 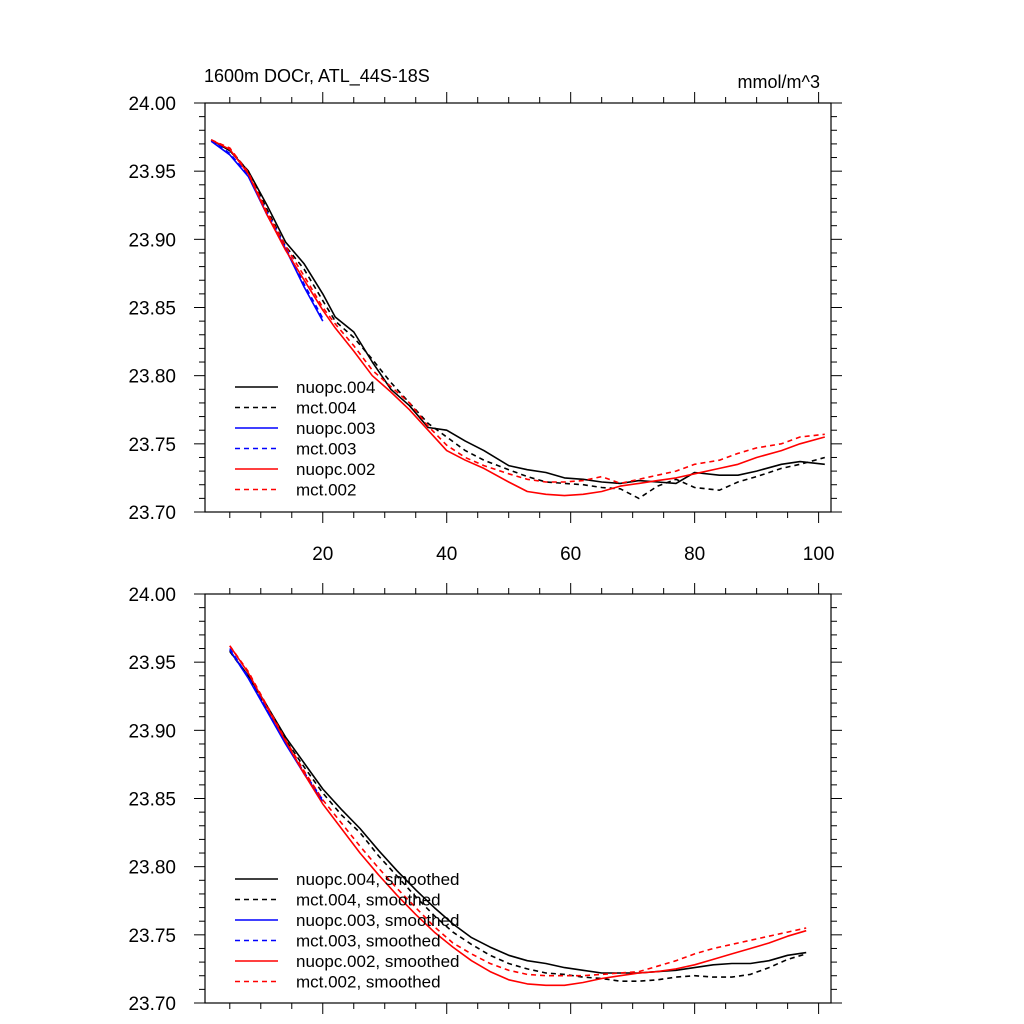 I want to click on legend-label: mct.003, so click(x=326, y=449).